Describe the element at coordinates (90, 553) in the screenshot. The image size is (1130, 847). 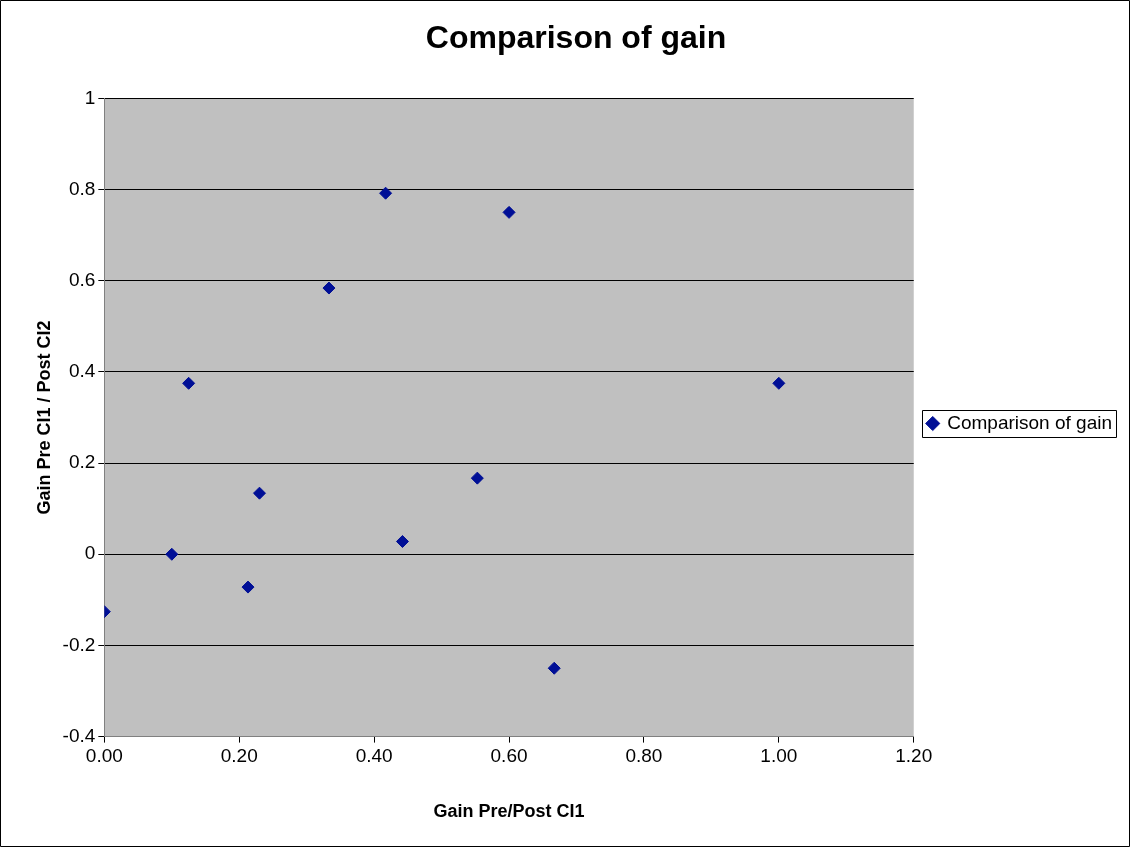
I see `y-tick-label: 0` at that location.